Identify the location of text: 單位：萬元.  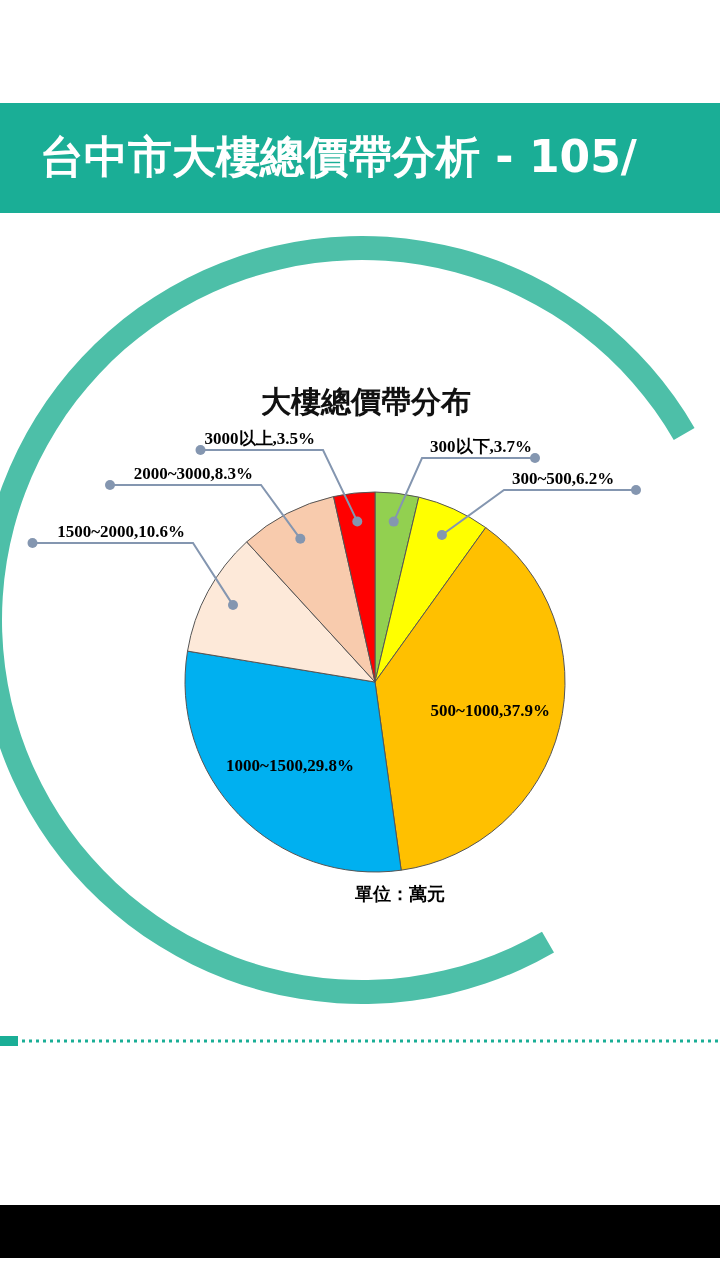
(399, 893).